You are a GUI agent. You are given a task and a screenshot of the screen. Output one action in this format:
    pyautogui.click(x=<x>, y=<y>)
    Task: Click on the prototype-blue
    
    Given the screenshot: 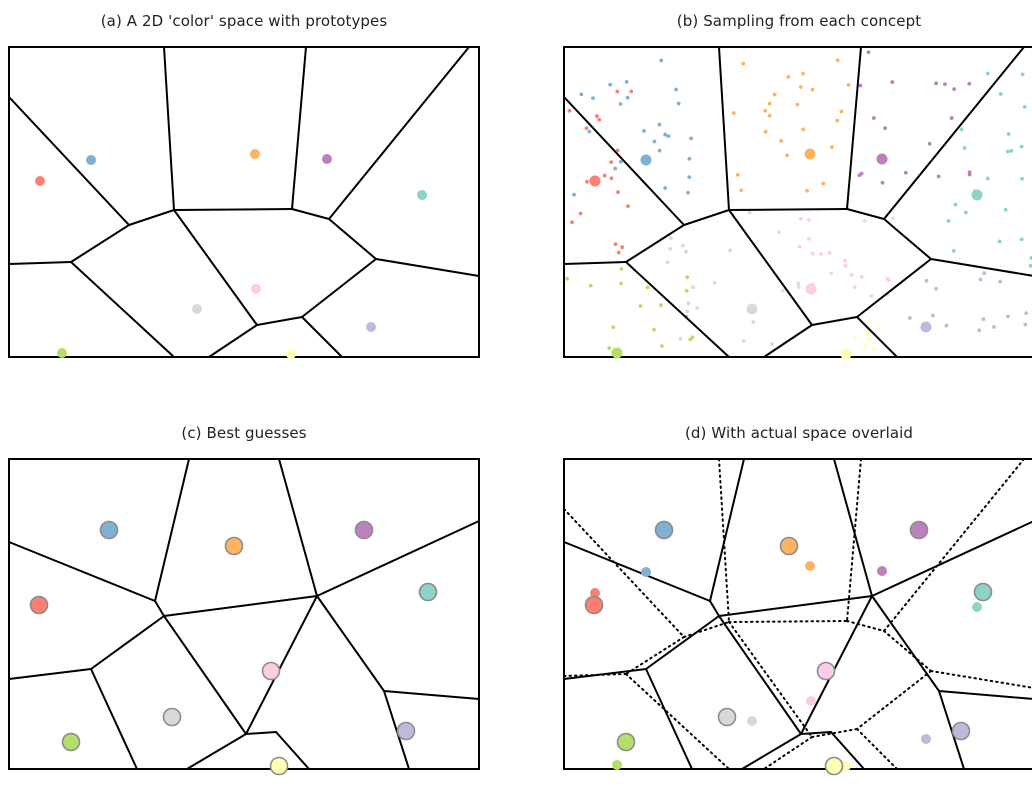 What is the action you would take?
    pyautogui.click(x=646, y=572)
    